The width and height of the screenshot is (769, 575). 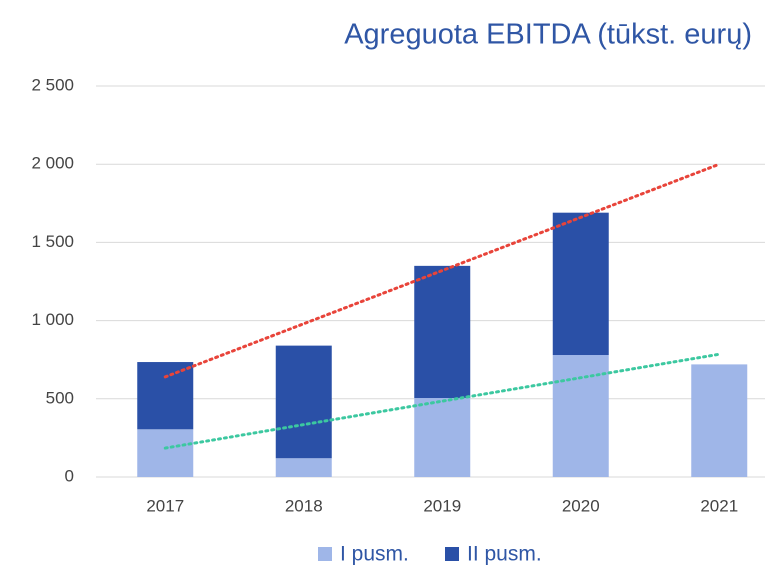 I want to click on x-tick-label: 2021, so click(x=719, y=505).